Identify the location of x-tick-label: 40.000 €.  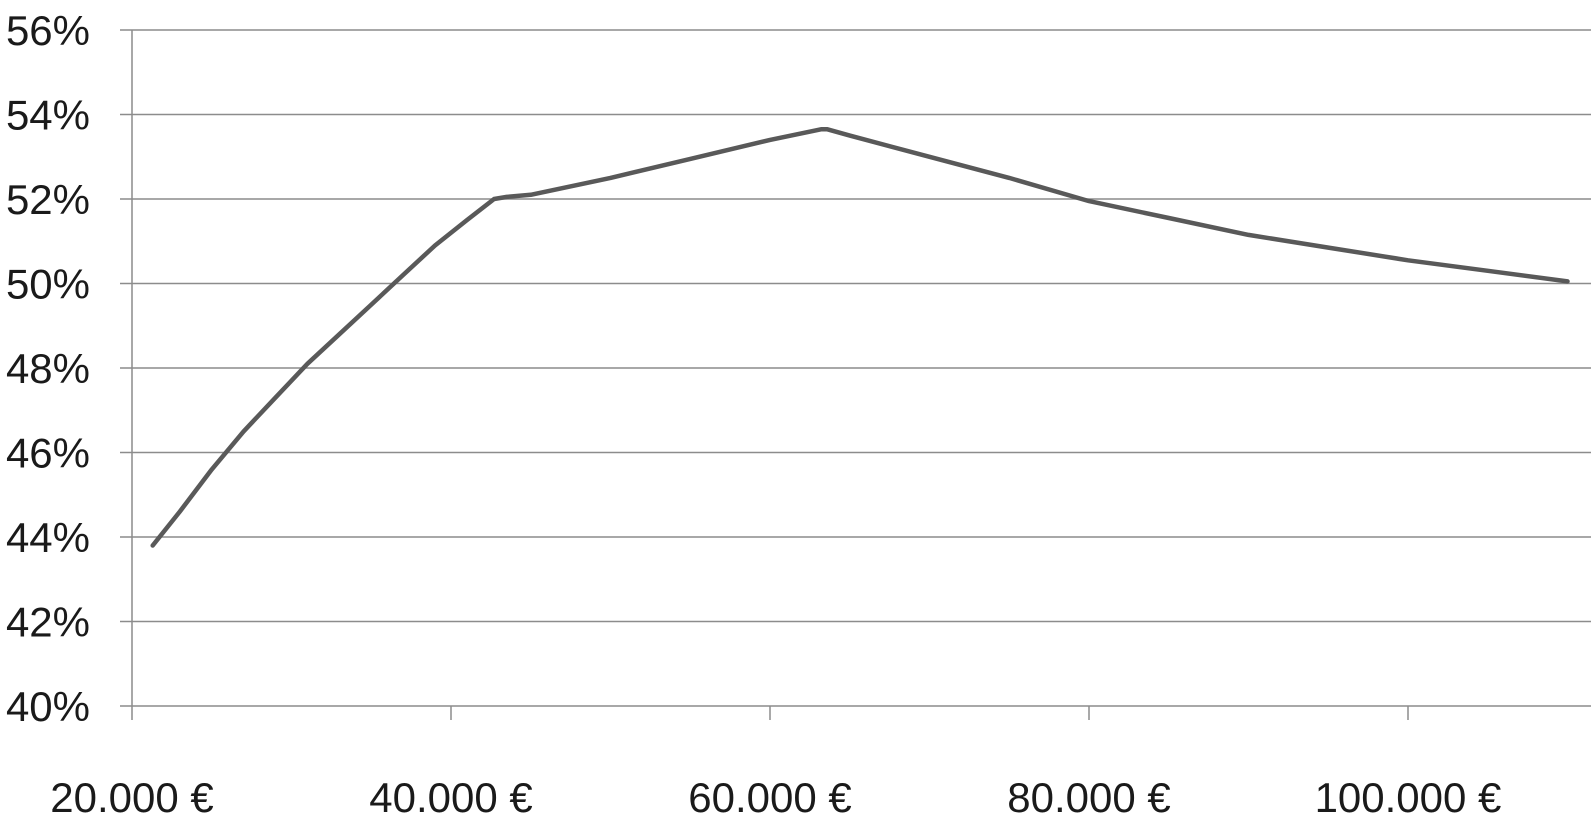
(451, 797).